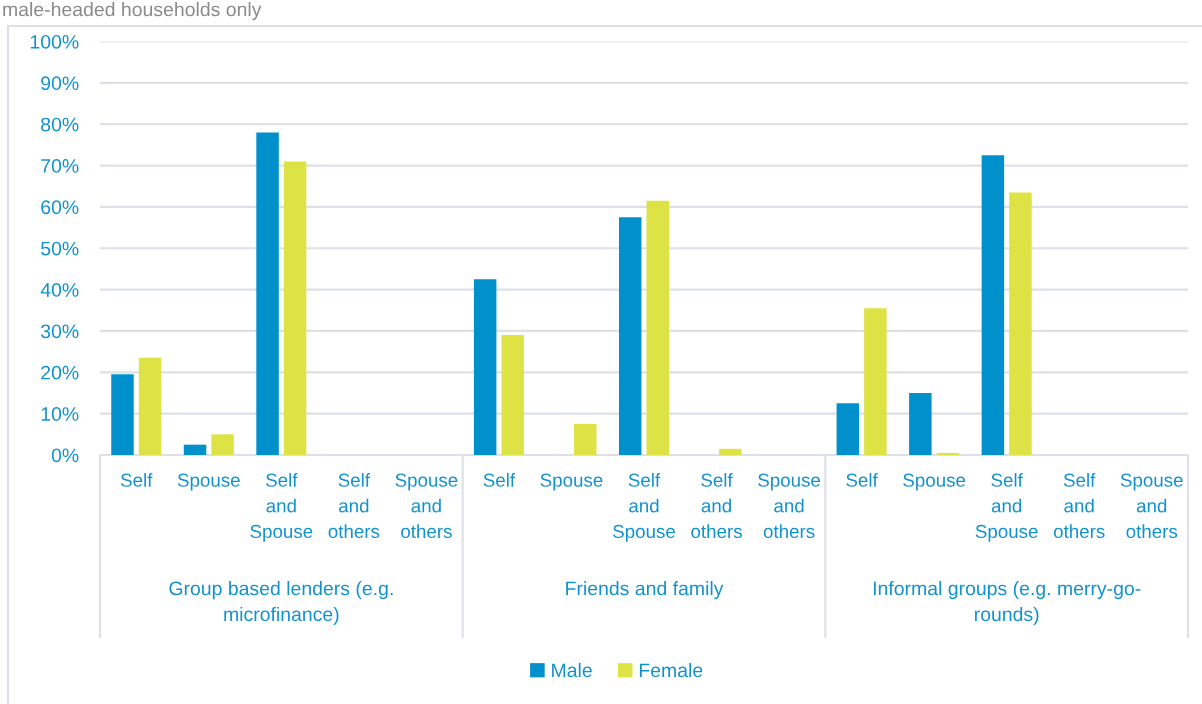 The height and width of the screenshot is (704, 1202). I want to click on y-tick-label: 90%, so click(60, 83).